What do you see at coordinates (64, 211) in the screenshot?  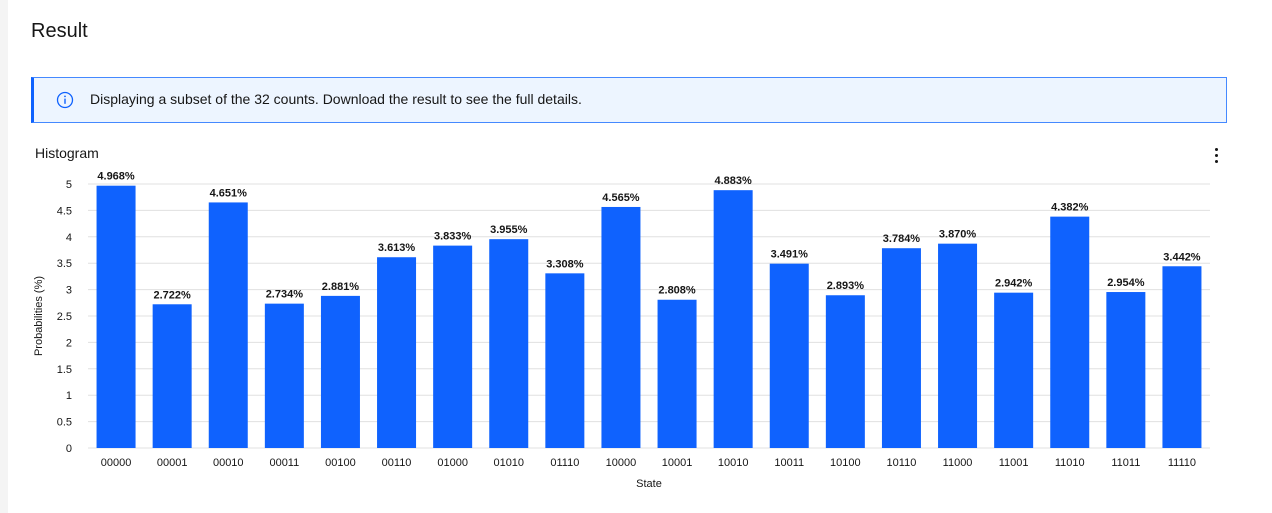 I see `y-tick-label: 4.5` at bounding box center [64, 211].